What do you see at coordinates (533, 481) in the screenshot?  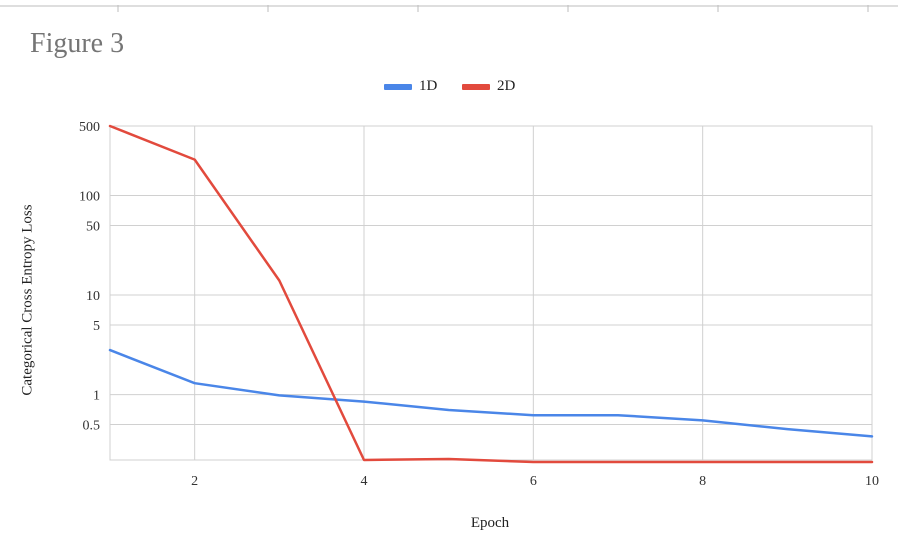 I see `x-tick-label: 6` at bounding box center [533, 481].